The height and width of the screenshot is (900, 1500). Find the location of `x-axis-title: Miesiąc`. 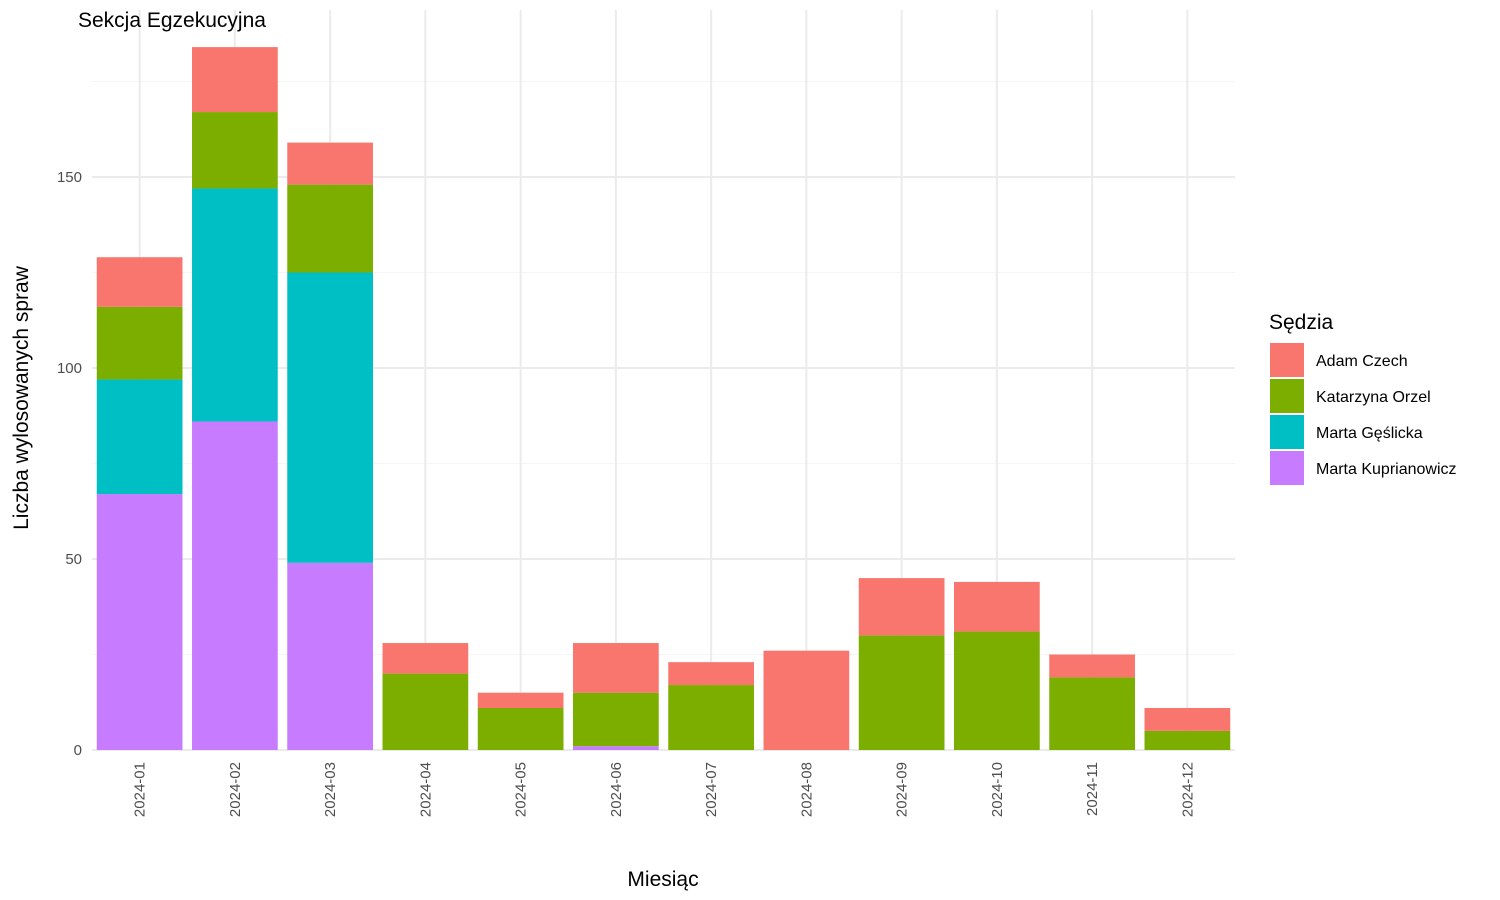

x-axis-title: Miesiąc is located at coordinates (662, 879).